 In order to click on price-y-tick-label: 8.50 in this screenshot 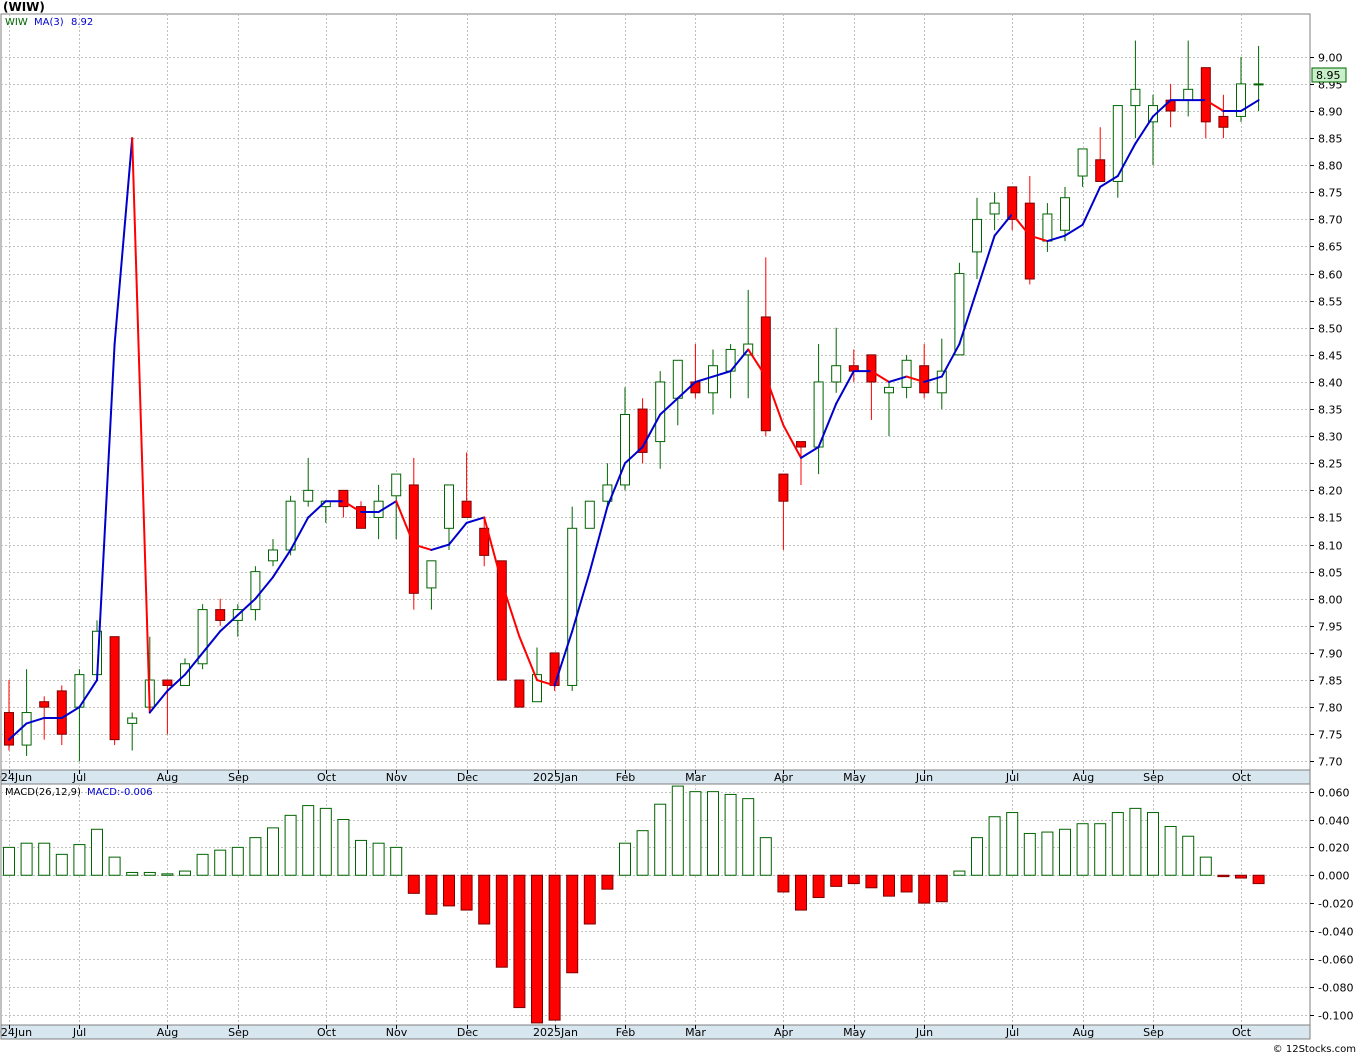, I will do `click(1330, 329)`.